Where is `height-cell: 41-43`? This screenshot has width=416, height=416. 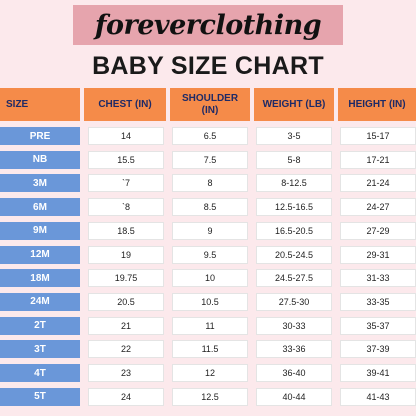 height-cell: 41-43 is located at coordinates (378, 396).